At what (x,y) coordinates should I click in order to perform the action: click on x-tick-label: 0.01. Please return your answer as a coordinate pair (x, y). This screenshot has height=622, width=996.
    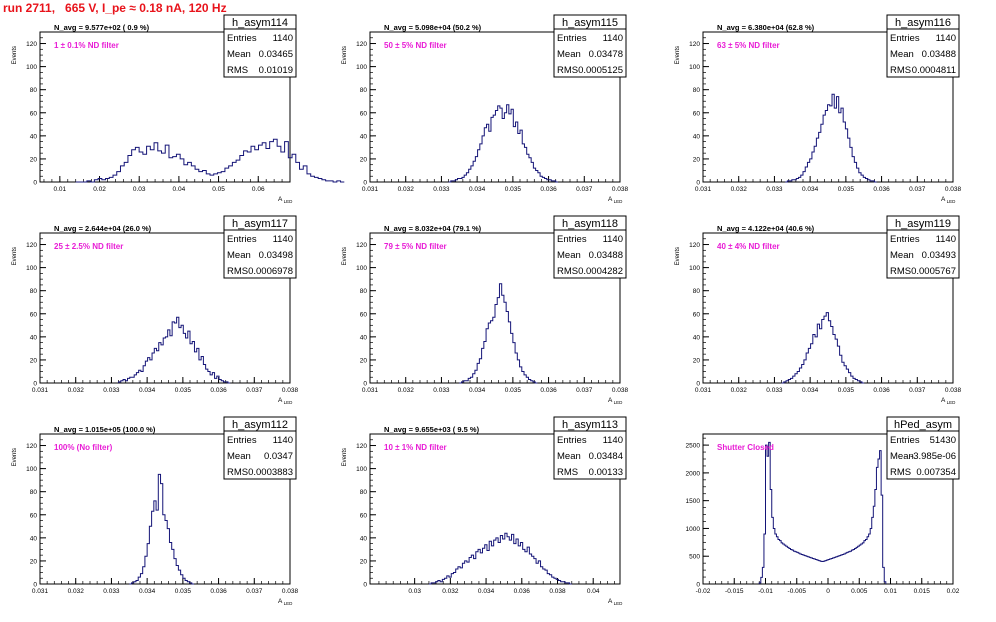
    Looking at the image, I should click on (60, 189).